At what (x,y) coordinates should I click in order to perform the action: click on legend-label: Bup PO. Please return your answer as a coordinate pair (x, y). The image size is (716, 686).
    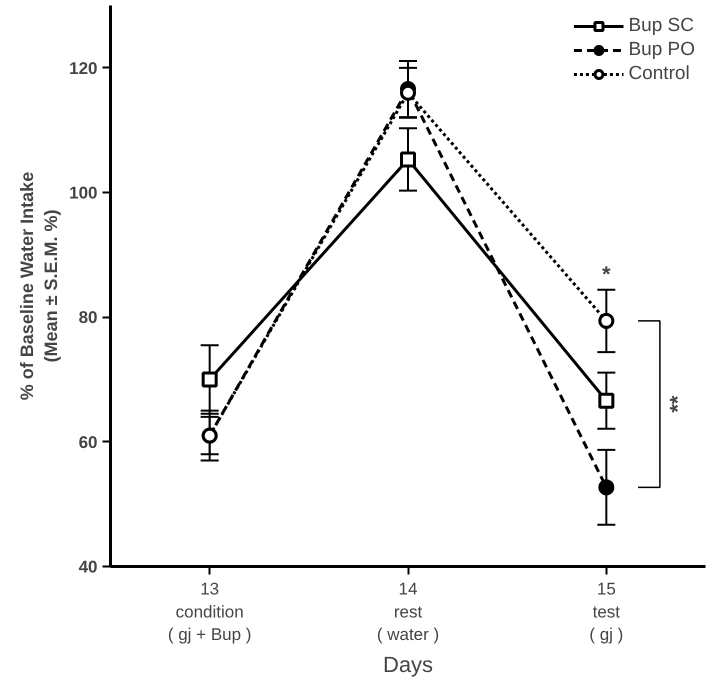
    Looking at the image, I should click on (661, 50).